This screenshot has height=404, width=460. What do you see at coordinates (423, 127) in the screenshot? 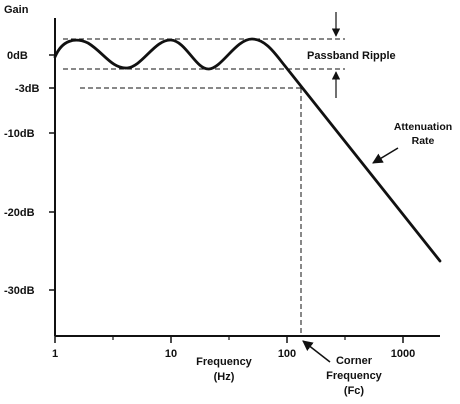
I see `attenuation-rate-label-line1: Attenuation` at bounding box center [423, 127].